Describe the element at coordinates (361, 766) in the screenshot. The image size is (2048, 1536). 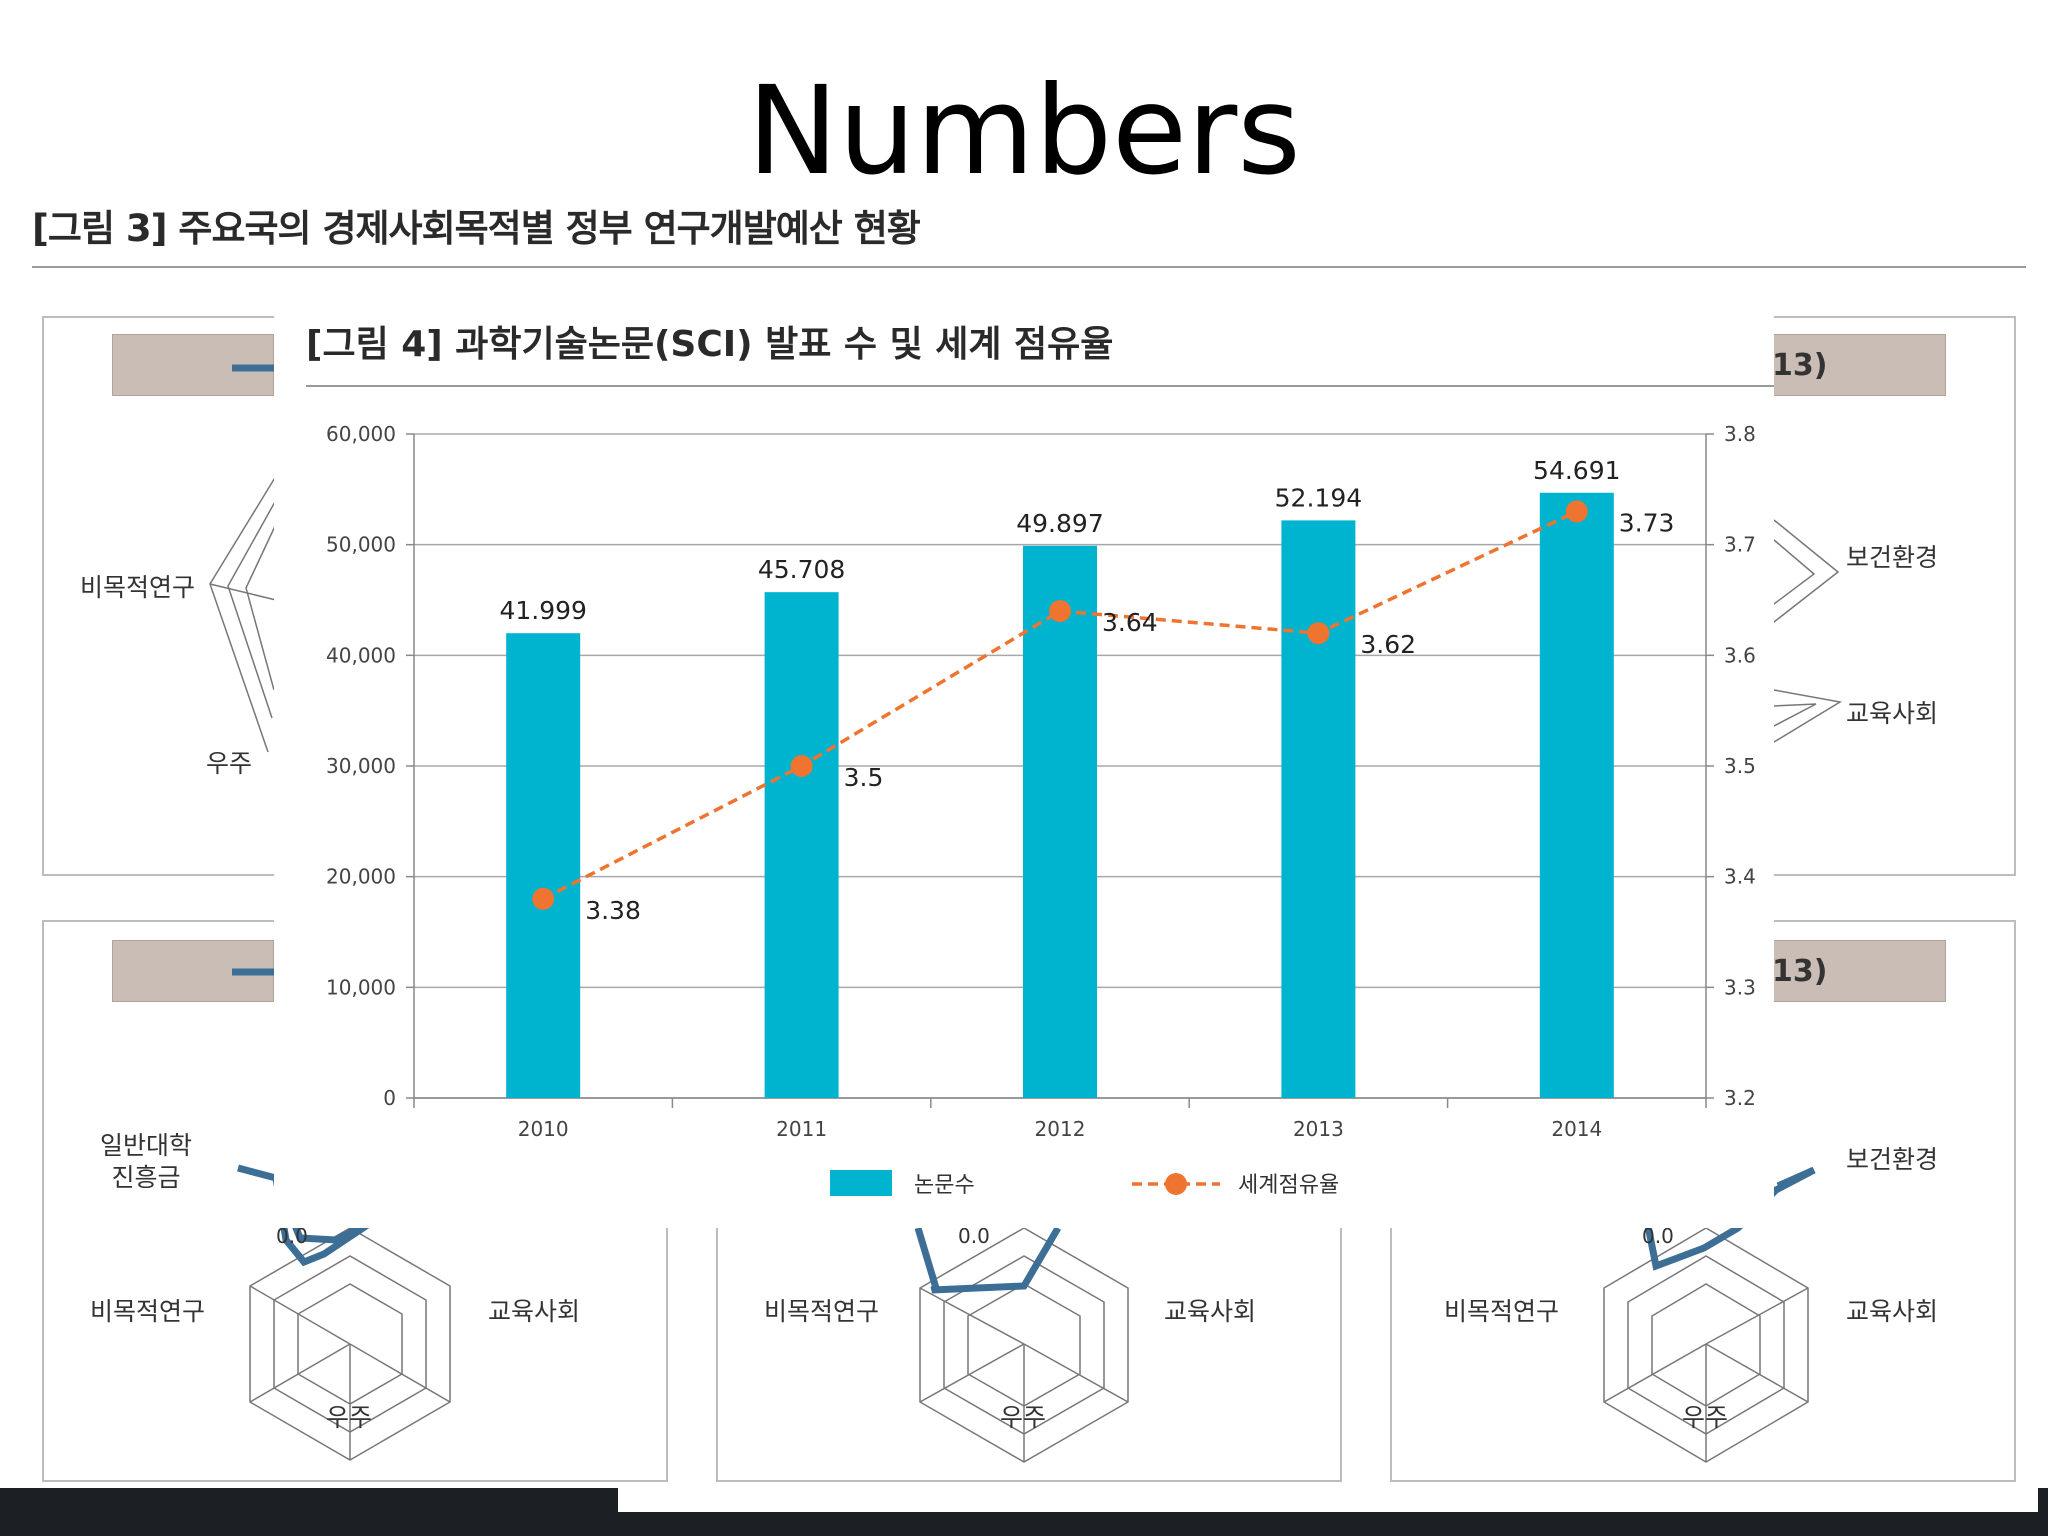
I see `y-left-tick-label: 30,000` at that location.